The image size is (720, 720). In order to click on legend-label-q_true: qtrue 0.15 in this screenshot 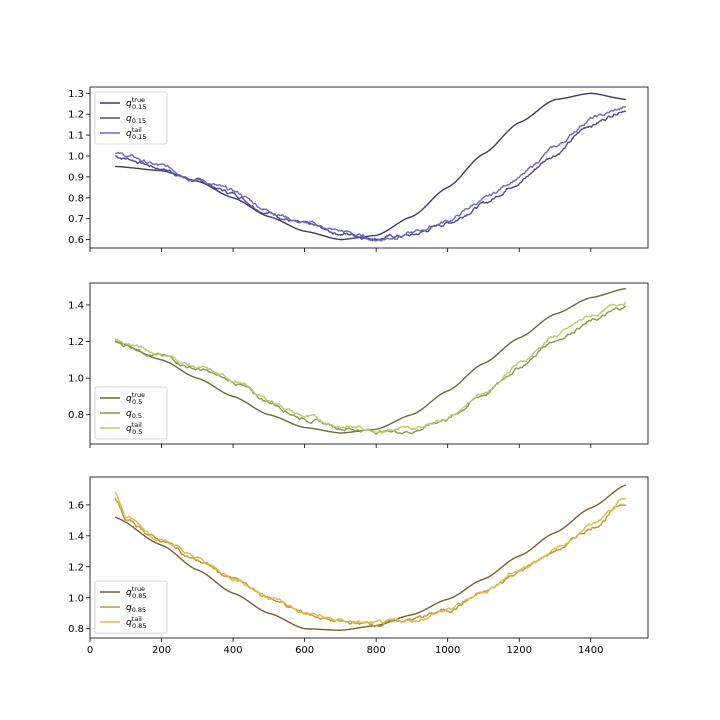, I will do `click(136, 103)`.